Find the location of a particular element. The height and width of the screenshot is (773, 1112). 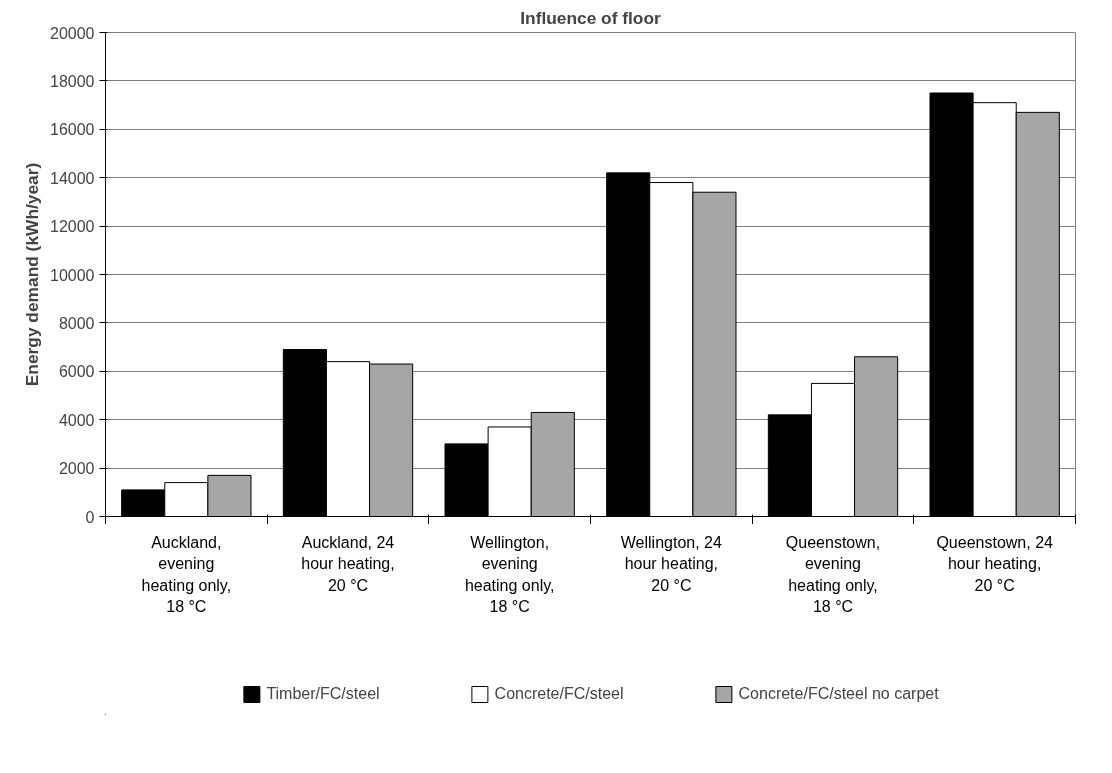

x-tick-label: Auckland, evening heating only, 18 °C is located at coordinates (186, 574).